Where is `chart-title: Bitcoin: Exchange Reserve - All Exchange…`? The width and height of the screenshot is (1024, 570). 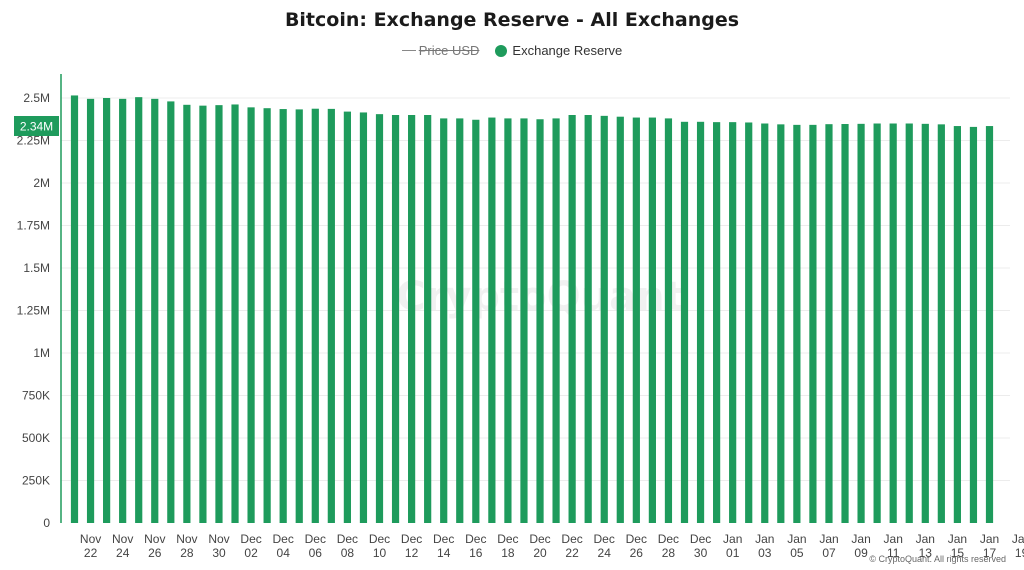
chart-title: Bitcoin: Exchange Reserve - All Exchange… is located at coordinates (512, 20).